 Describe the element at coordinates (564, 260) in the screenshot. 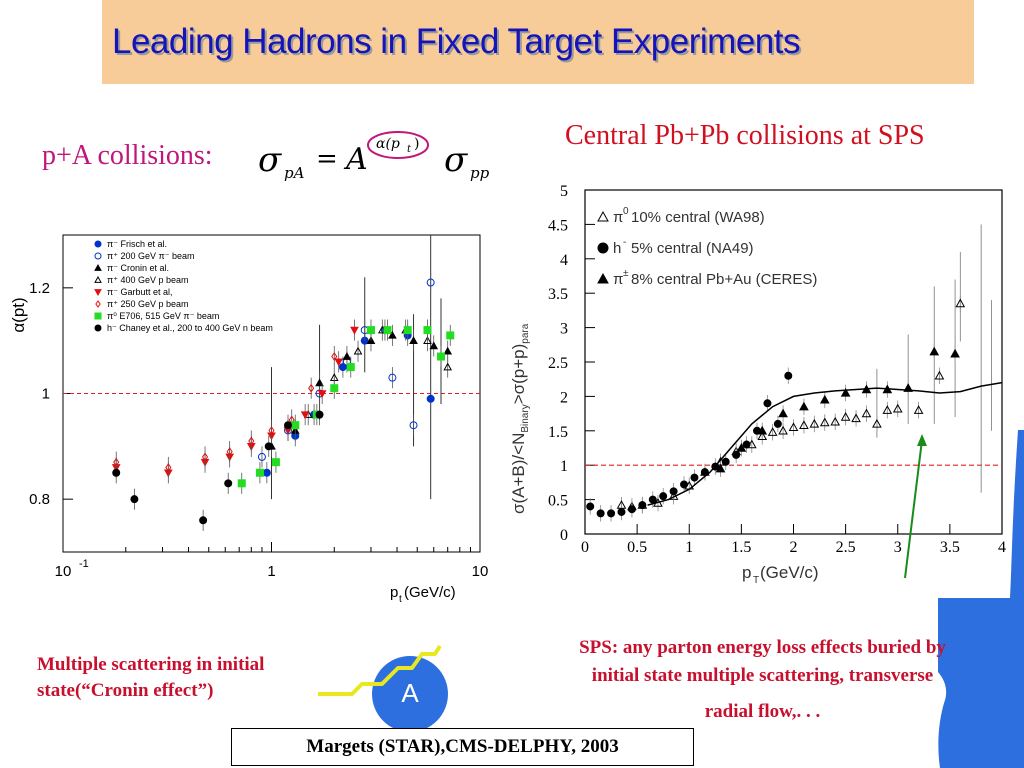

I see `chart2-y-tick-label: 4` at that location.